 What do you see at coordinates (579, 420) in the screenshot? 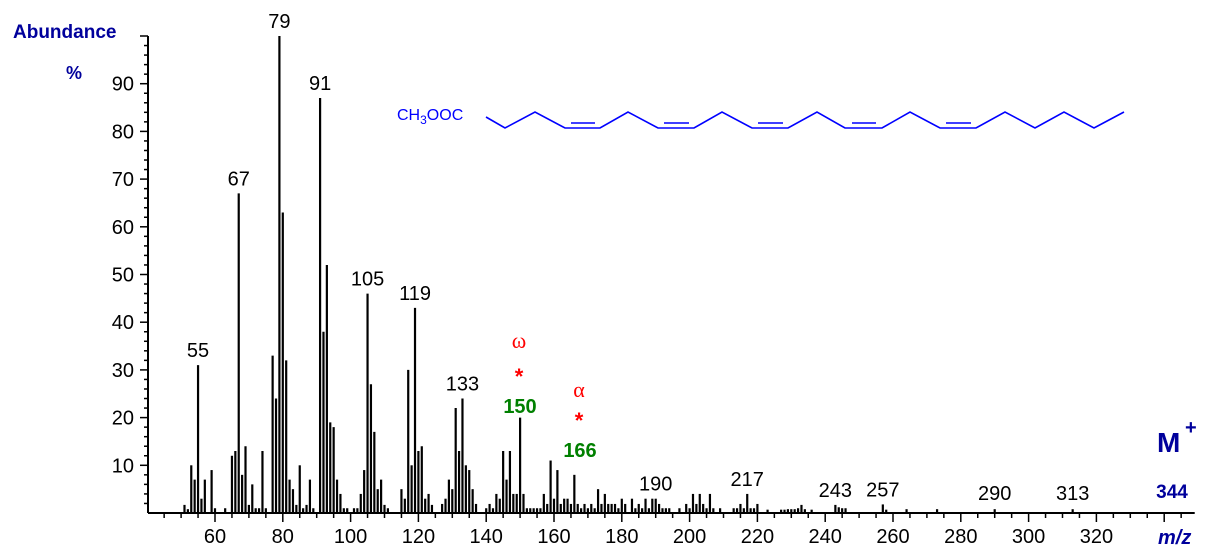
I see `alpha-marker: *` at bounding box center [579, 420].